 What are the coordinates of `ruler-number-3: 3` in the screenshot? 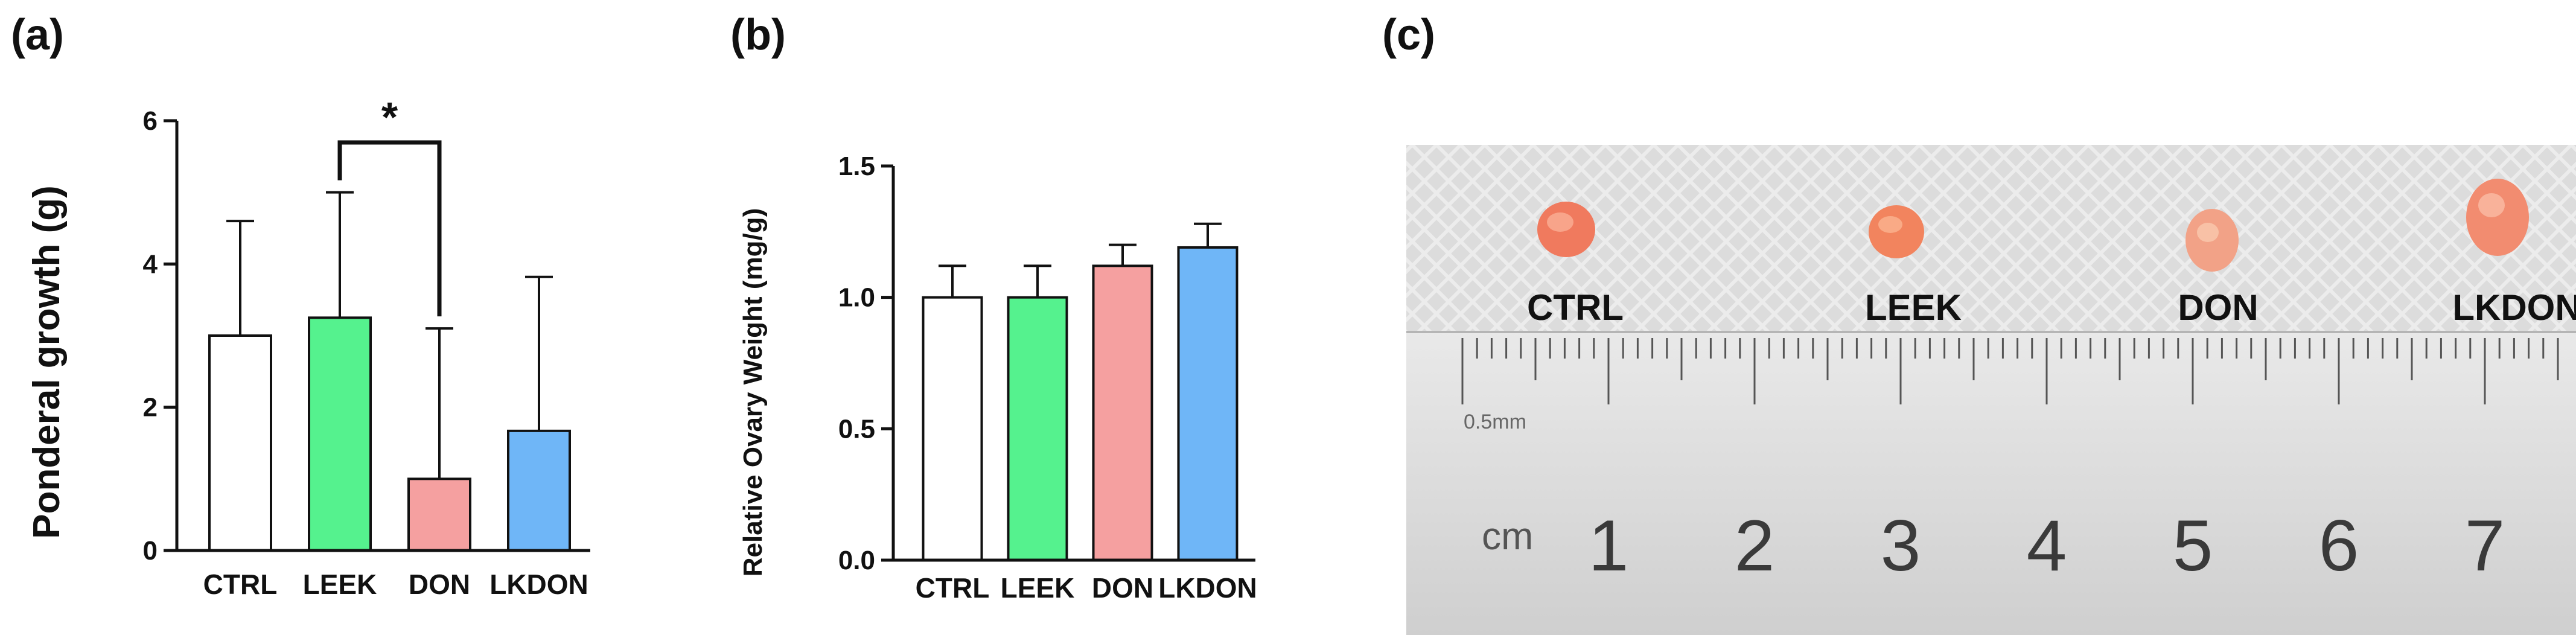 It's located at (1901, 545).